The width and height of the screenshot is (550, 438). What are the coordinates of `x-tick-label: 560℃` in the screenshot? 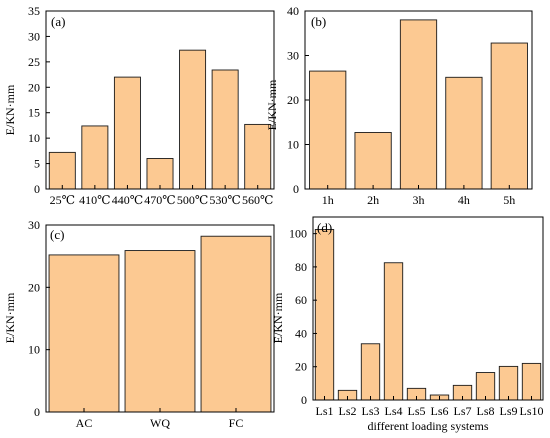 It's located at (257, 200).